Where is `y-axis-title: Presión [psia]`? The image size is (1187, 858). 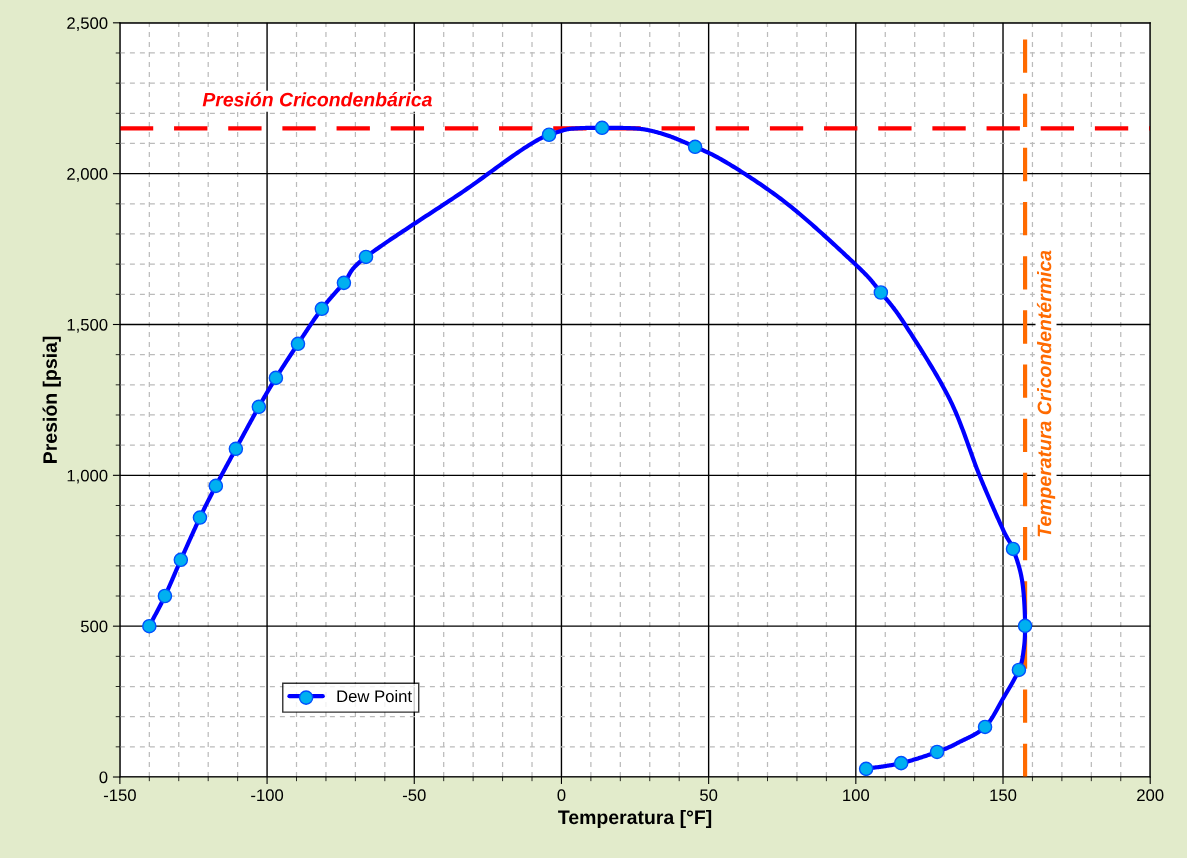 y-axis-title: Presión [psia] is located at coordinates (51, 399).